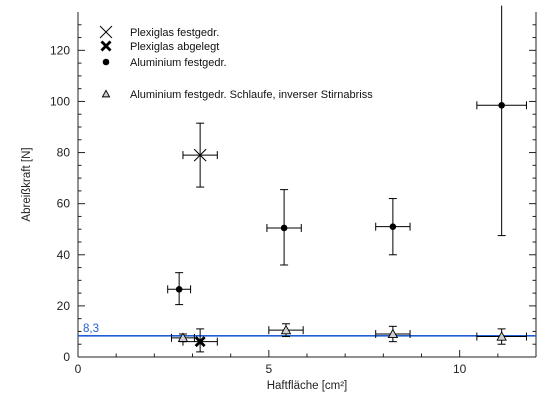 The image size is (551, 395). I want to click on x-tick-label: 5, so click(268, 369).